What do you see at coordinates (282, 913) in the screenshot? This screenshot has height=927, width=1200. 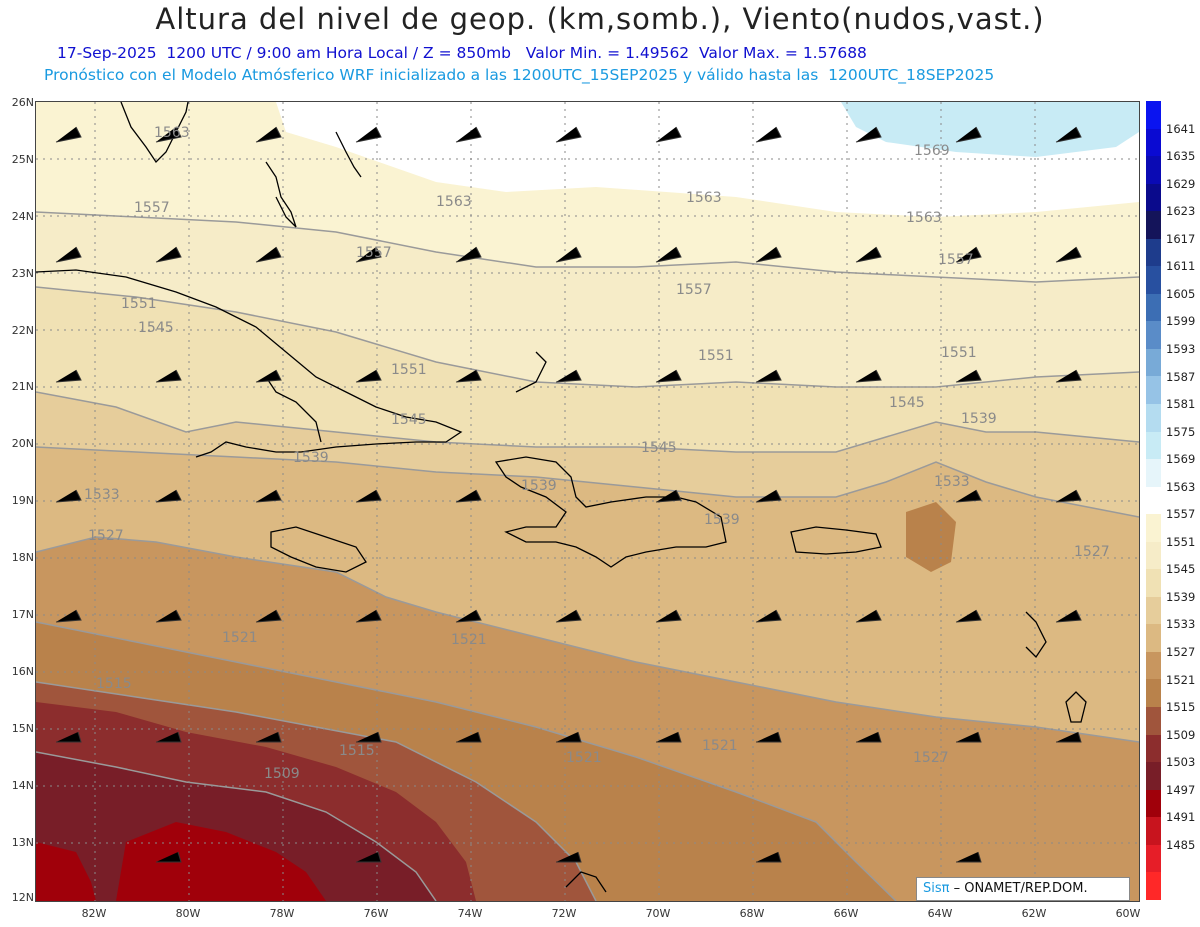 I see `lon-tick: 78W` at bounding box center [282, 913].